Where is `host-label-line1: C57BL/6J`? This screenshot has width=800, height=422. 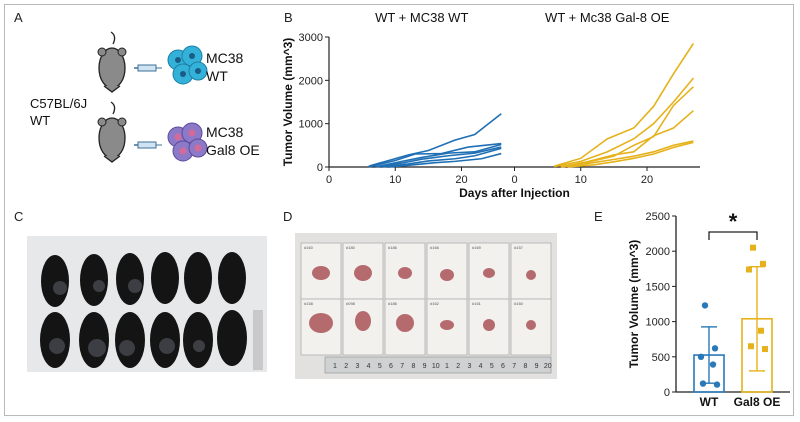 host-label-line1: C57BL/6J is located at coordinates (59, 103).